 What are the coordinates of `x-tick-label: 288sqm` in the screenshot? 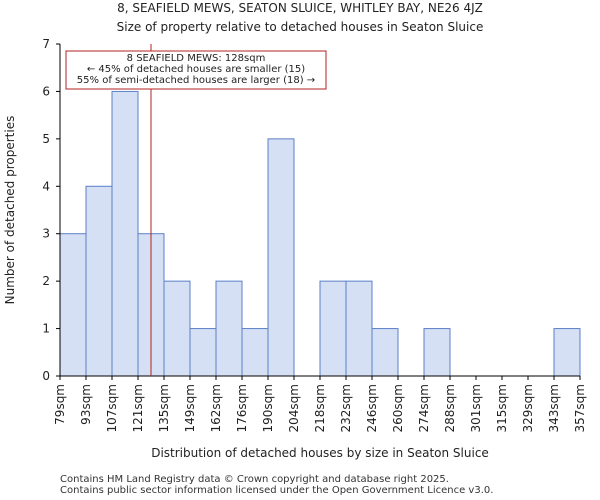 It's located at (450, 408).